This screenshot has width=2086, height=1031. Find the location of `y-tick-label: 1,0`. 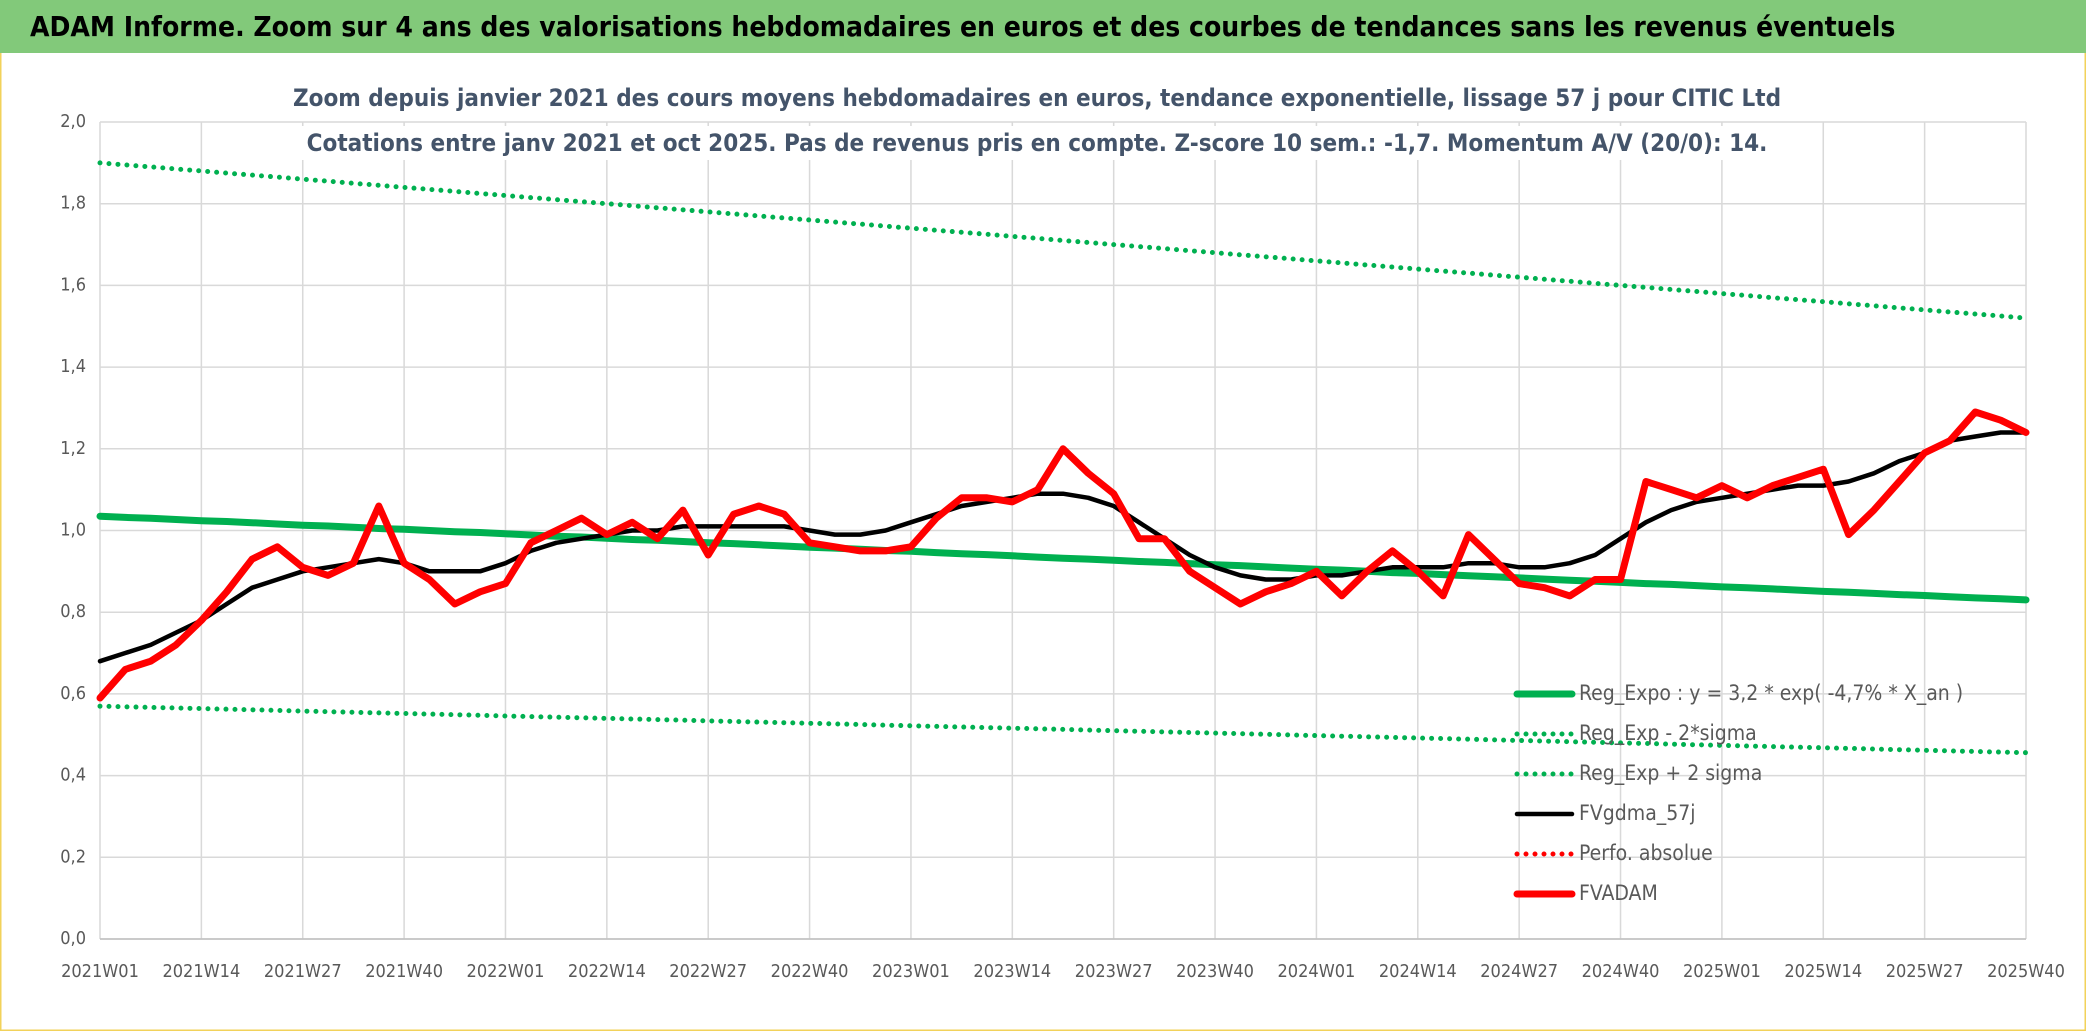

y-tick-label: 1,0 is located at coordinates (73, 530).